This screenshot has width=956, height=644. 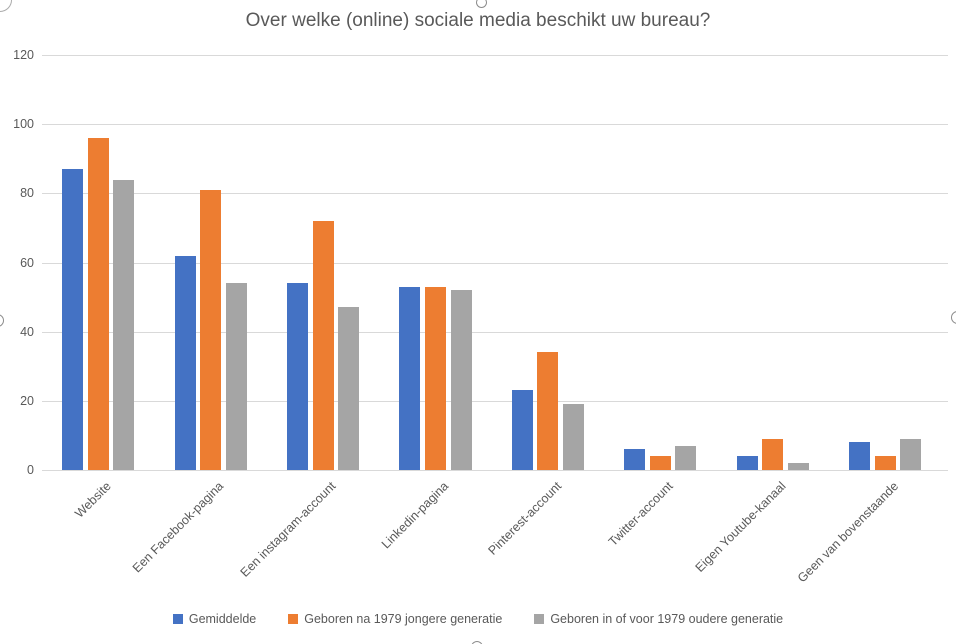 I want to click on legend-item: Gemiddelde, so click(x=214, y=619).